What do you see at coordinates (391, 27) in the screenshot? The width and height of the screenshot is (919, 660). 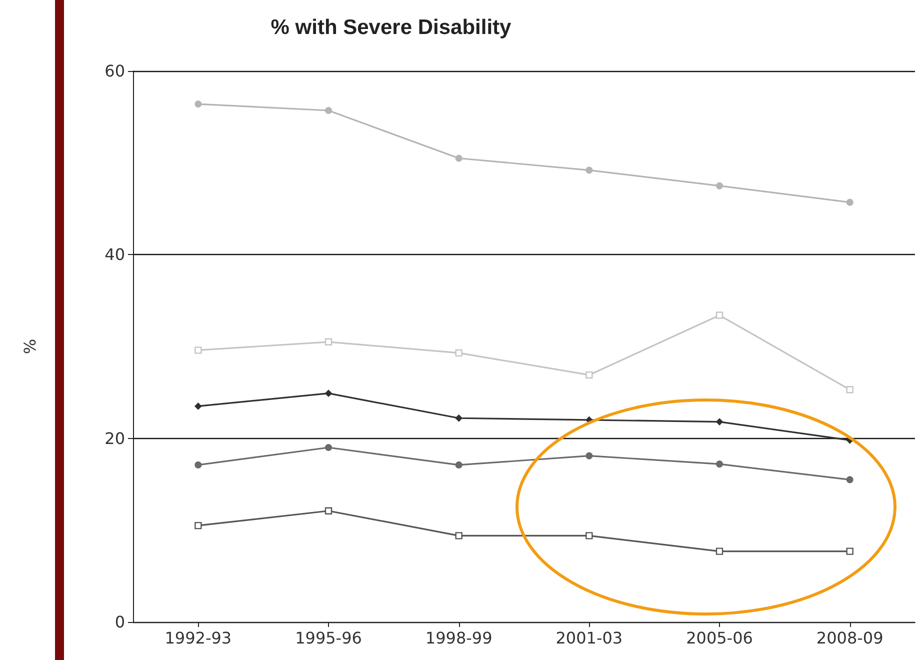 I see `chart-title: % with Severe Disability` at bounding box center [391, 27].